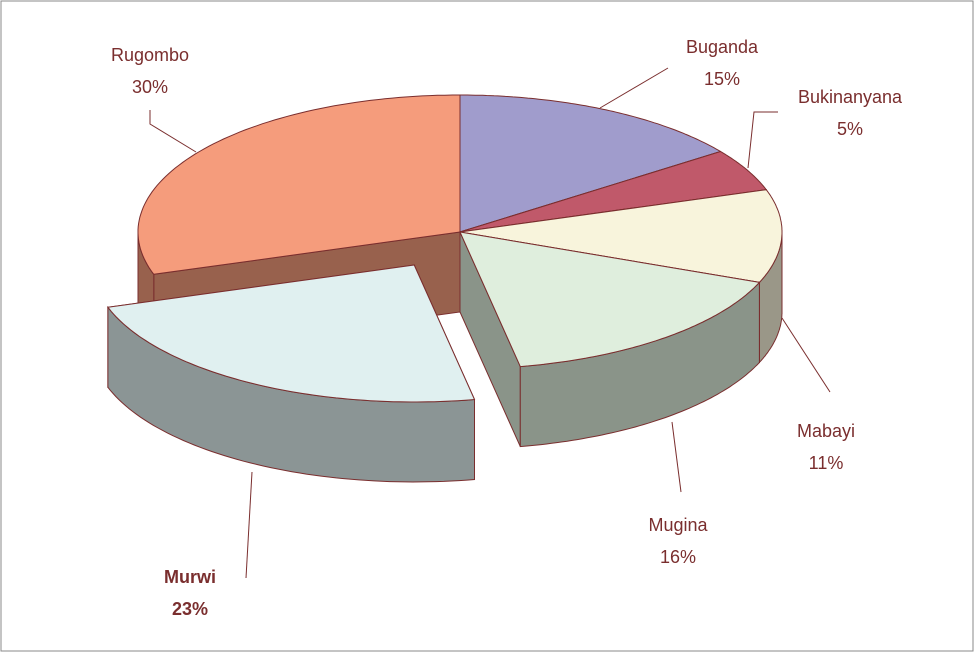  What do you see at coordinates (850, 97) in the screenshot?
I see `data-label-name: Bukinanyana` at bounding box center [850, 97].